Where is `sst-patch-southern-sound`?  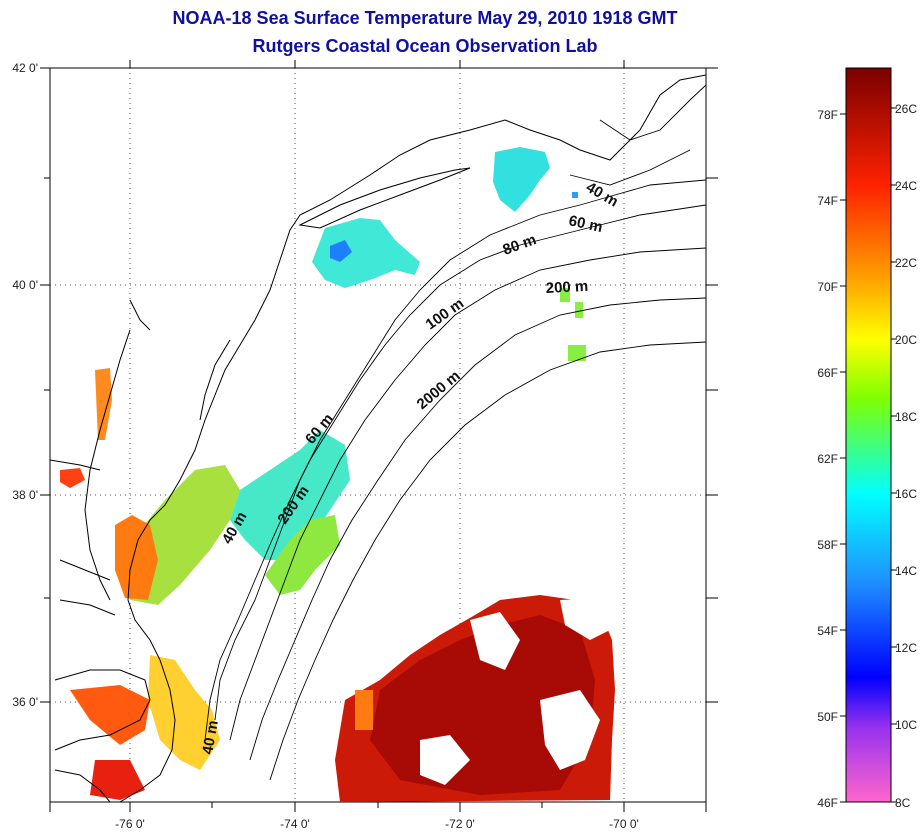
sst-patch-southern-sound is located at coordinates (117, 780).